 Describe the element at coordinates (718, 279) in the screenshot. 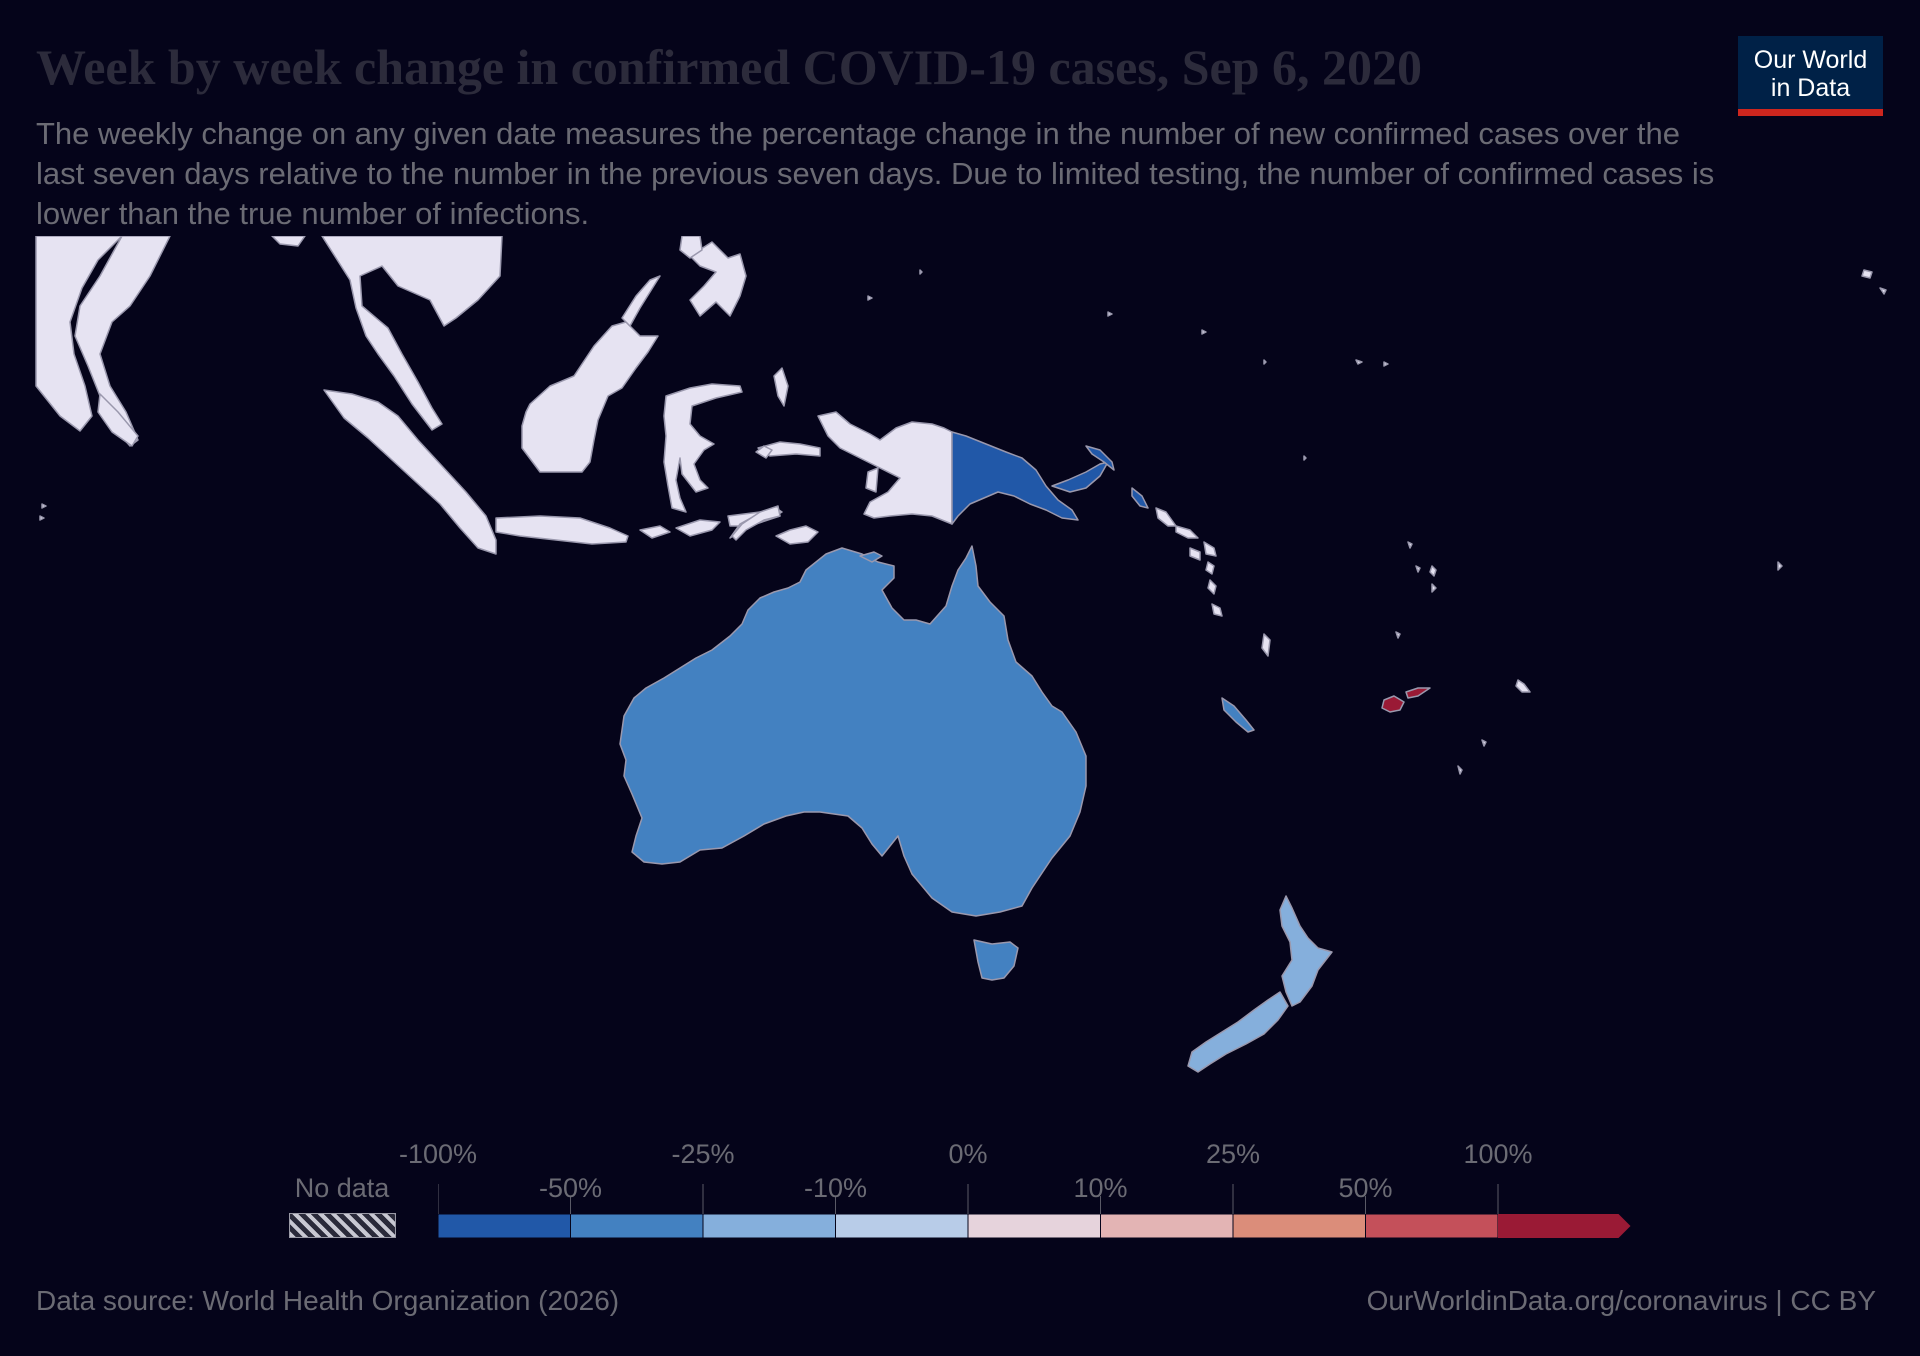

I see `island-philippines-south` at that location.